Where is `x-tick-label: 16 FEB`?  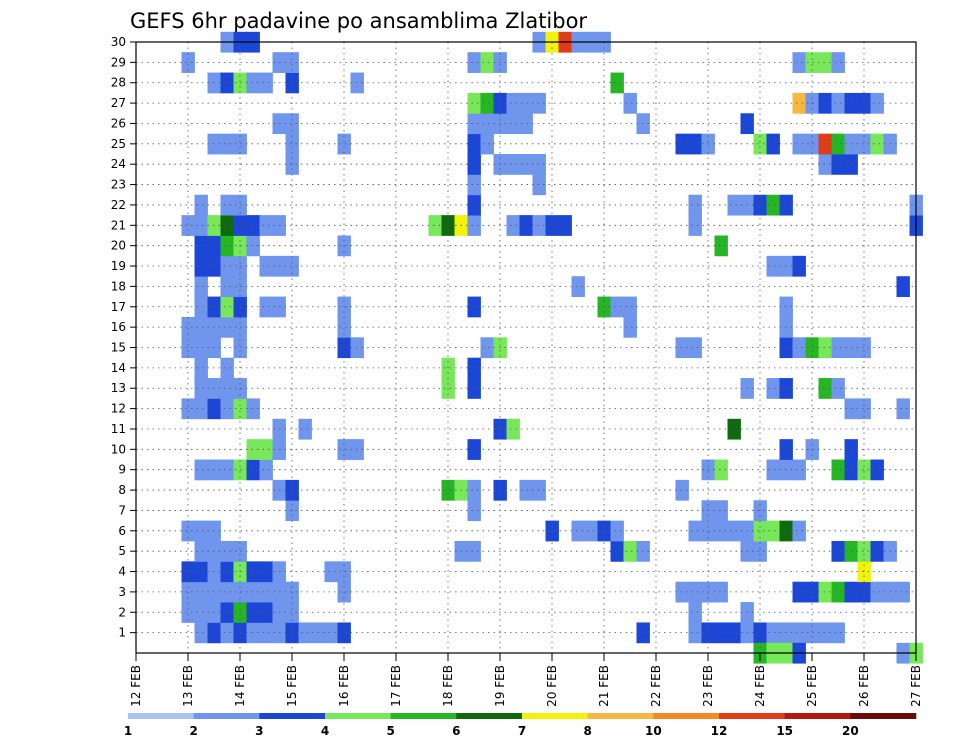 x-tick-label: 16 FEB is located at coordinates (344, 686).